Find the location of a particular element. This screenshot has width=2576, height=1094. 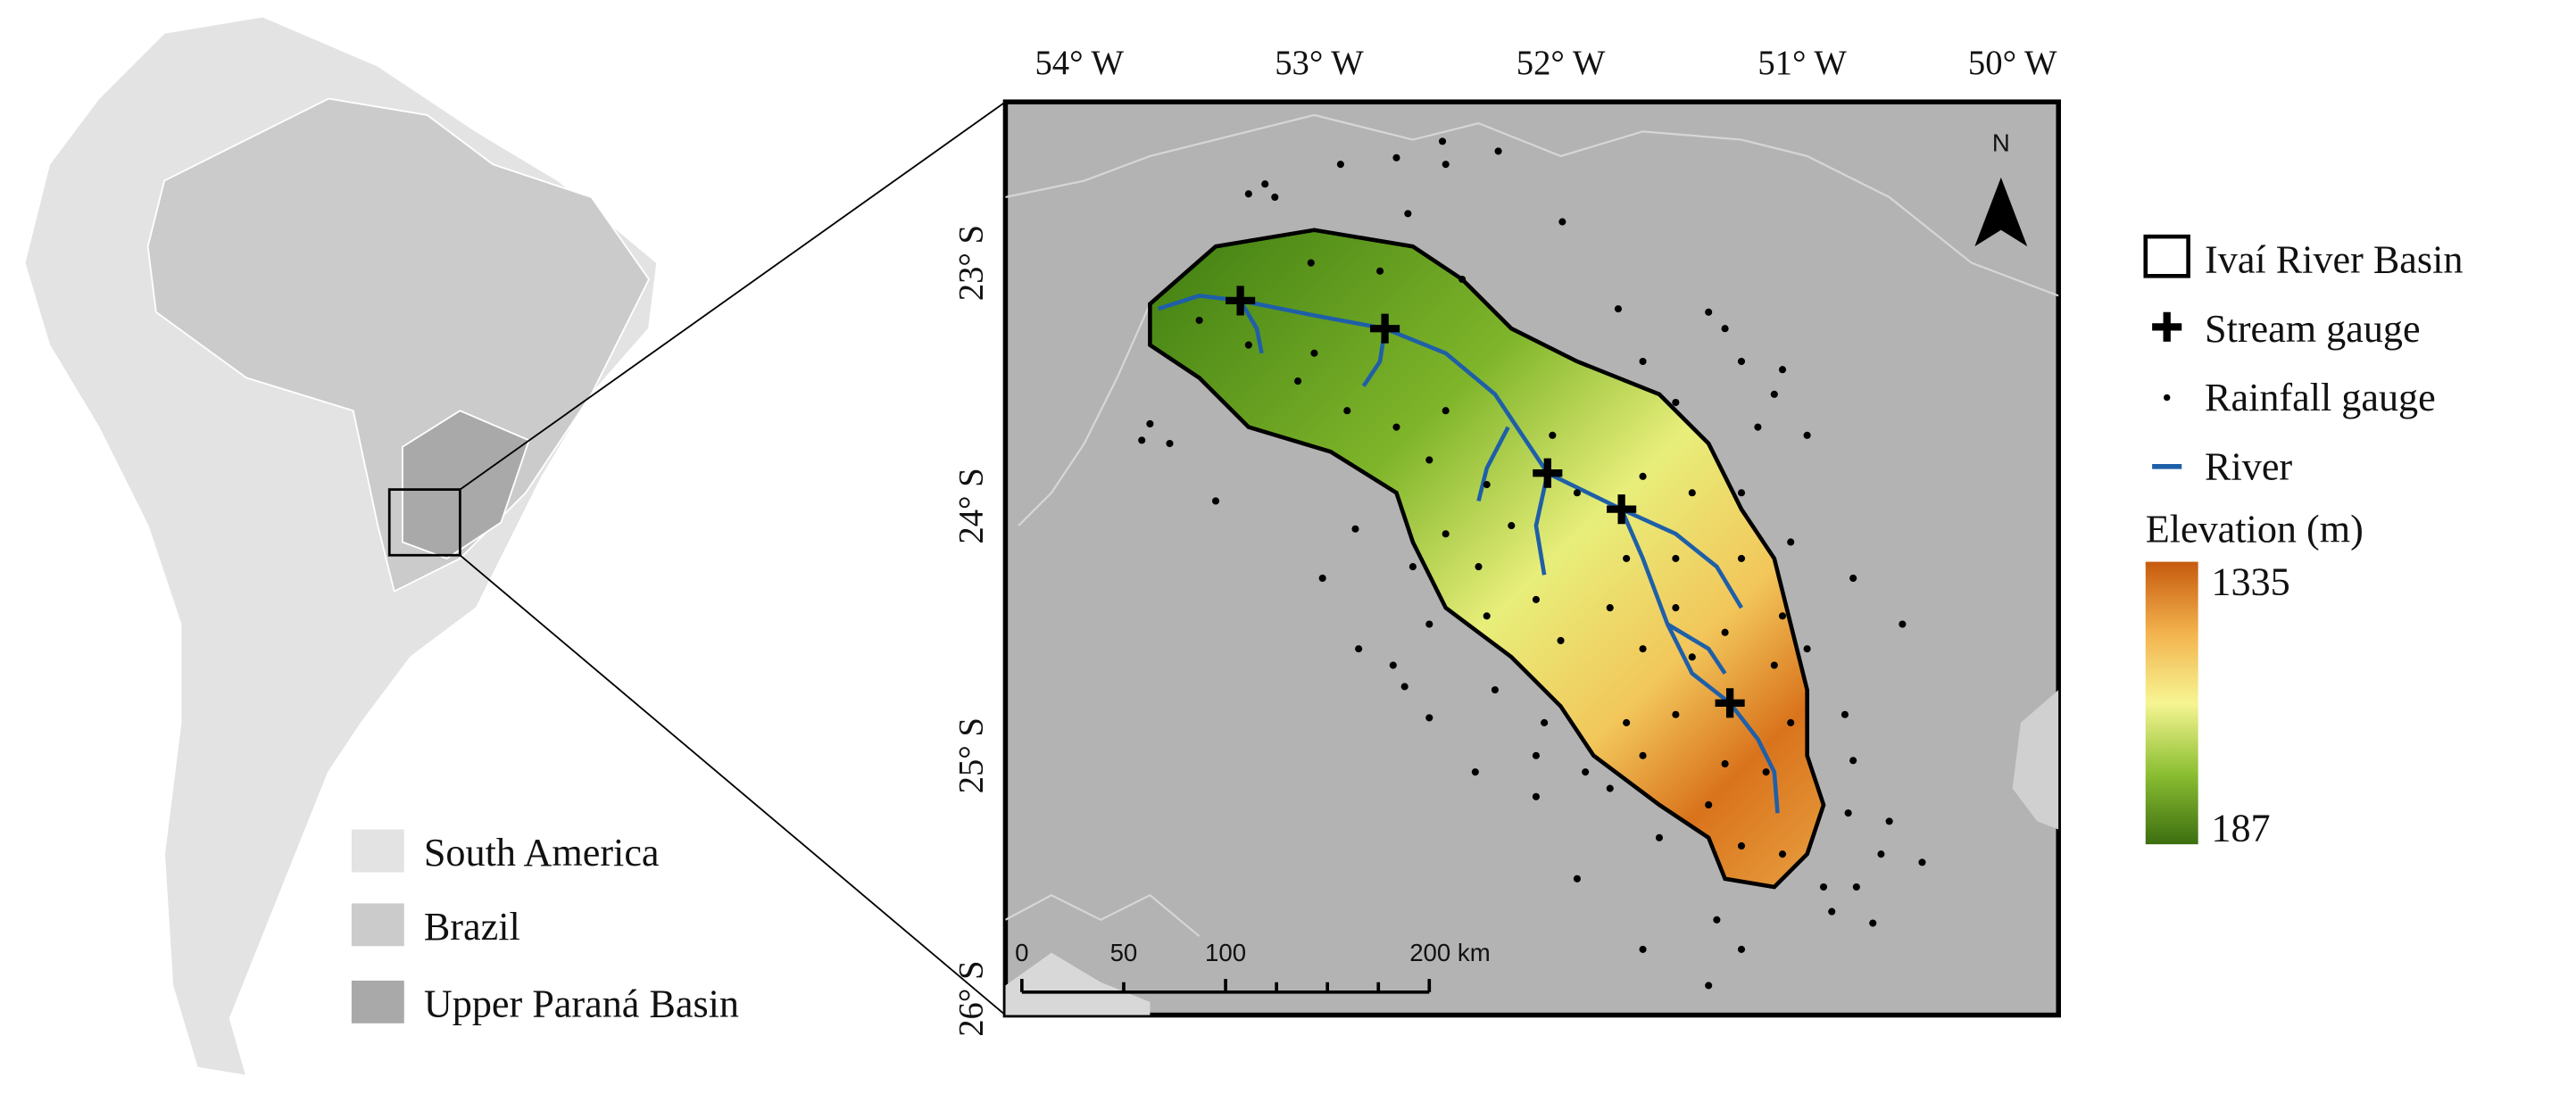

legend-label: River is located at coordinates (2248, 467).